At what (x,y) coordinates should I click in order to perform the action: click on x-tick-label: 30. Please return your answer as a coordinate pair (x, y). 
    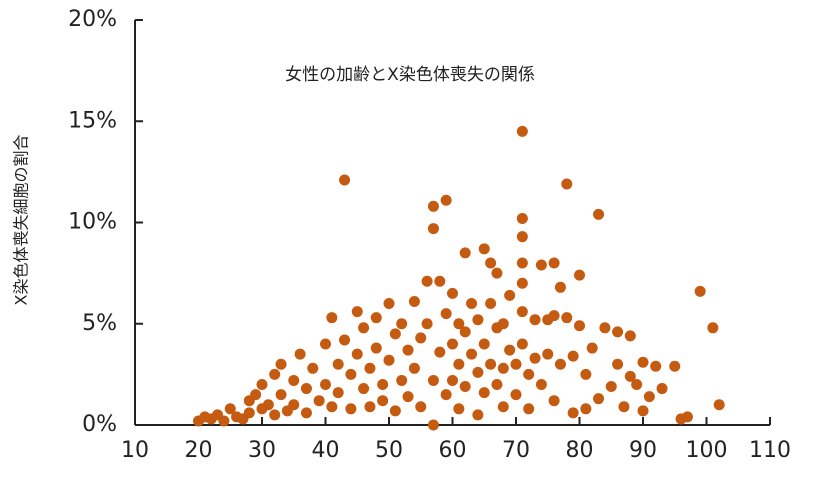
    Looking at the image, I should click on (262, 450).